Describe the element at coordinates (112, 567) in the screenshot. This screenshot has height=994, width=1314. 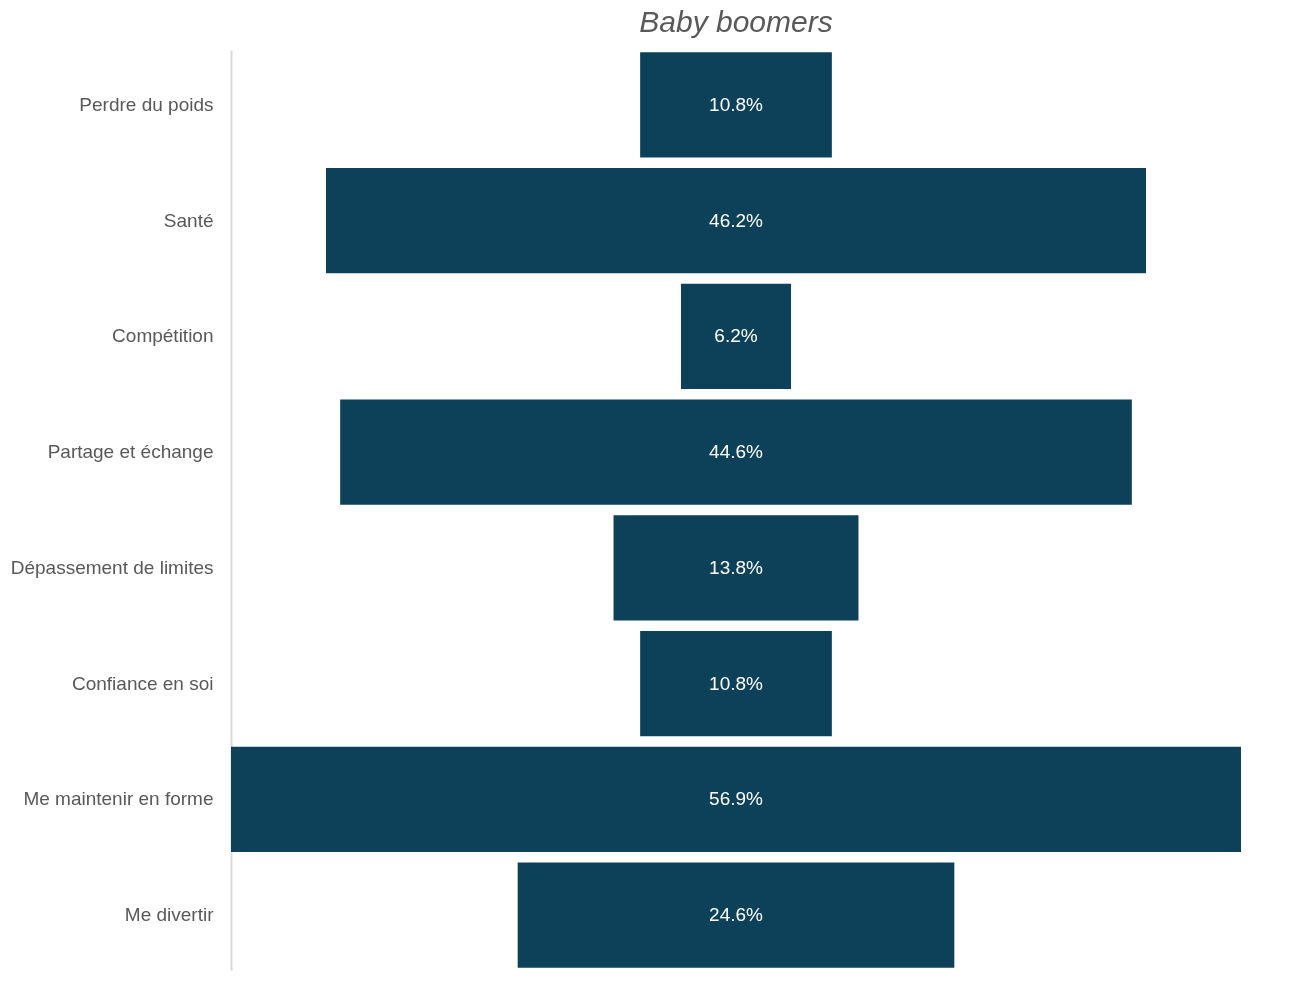
I see `category-label: Dépassement de limites` at that location.